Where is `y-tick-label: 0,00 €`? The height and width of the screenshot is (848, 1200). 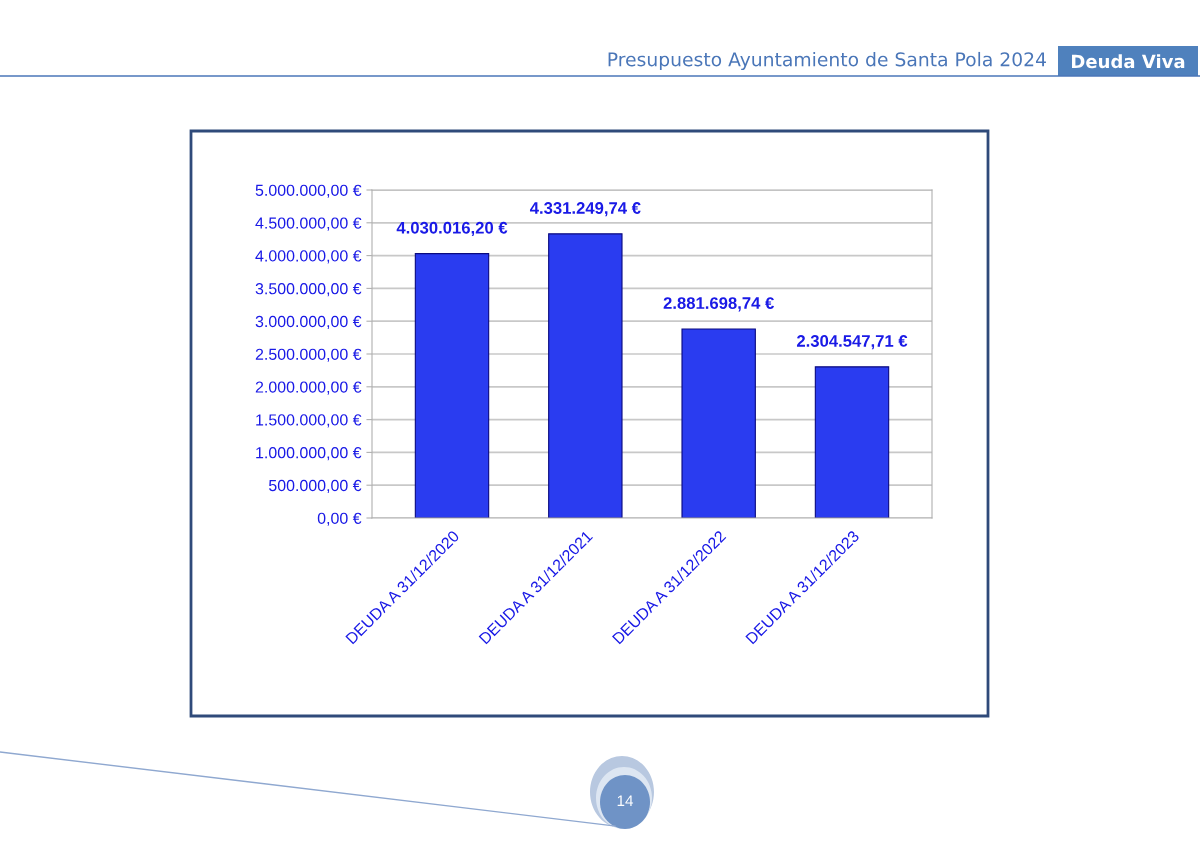 y-tick-label: 0,00 € is located at coordinates (339, 519).